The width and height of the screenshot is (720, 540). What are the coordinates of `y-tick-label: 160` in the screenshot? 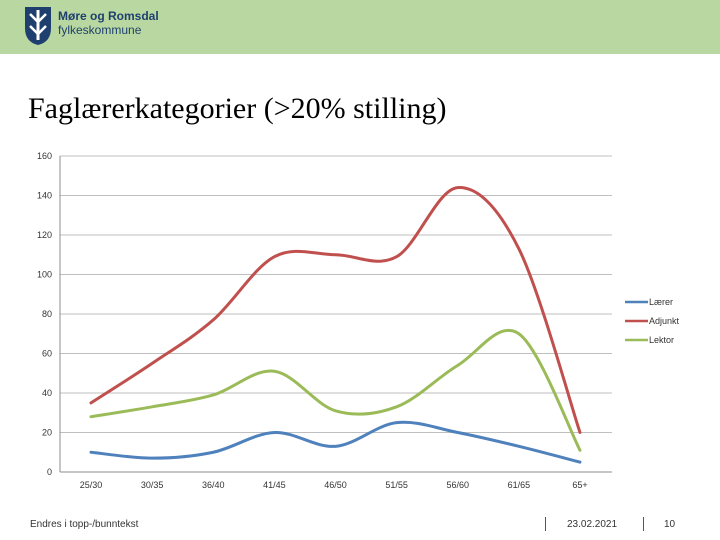 It's located at (44, 156).